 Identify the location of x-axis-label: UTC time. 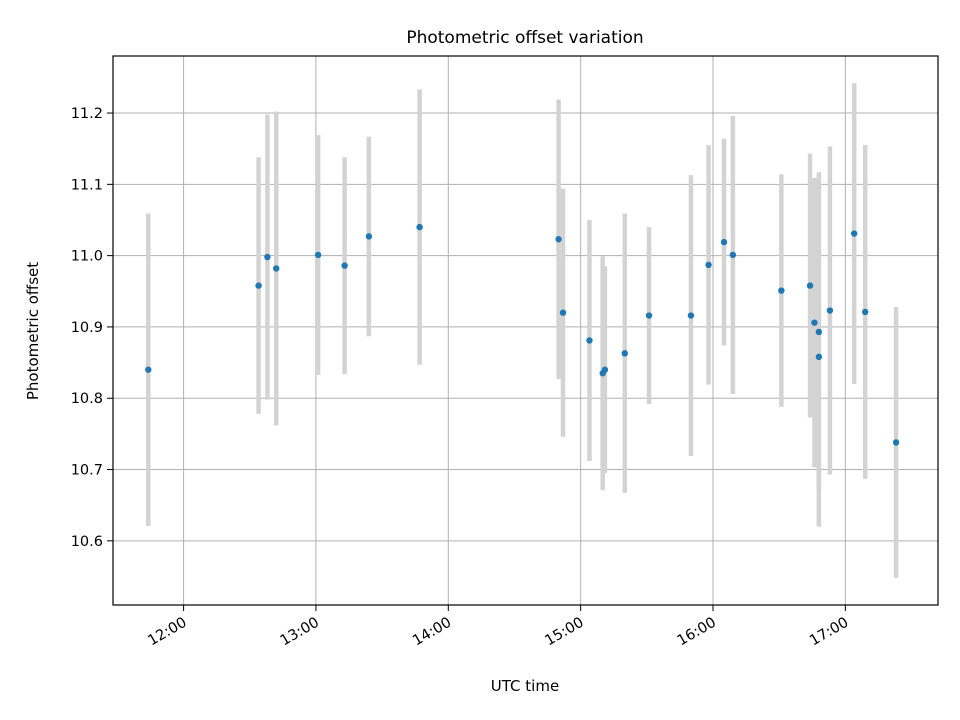
(525, 686).